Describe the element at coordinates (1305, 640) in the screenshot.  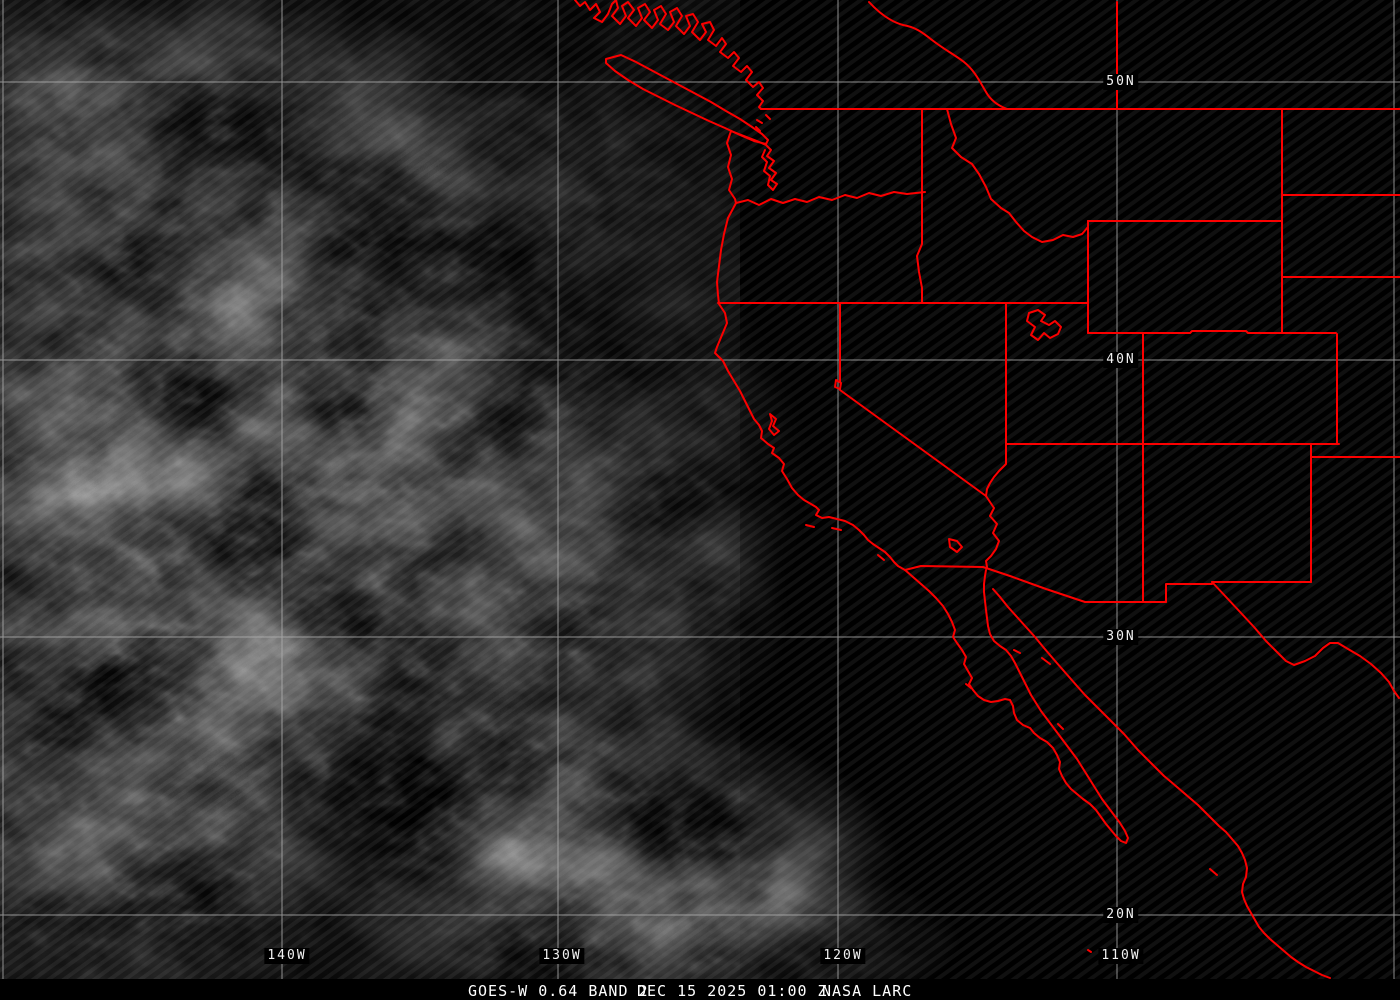
I see `rio-grande` at that location.